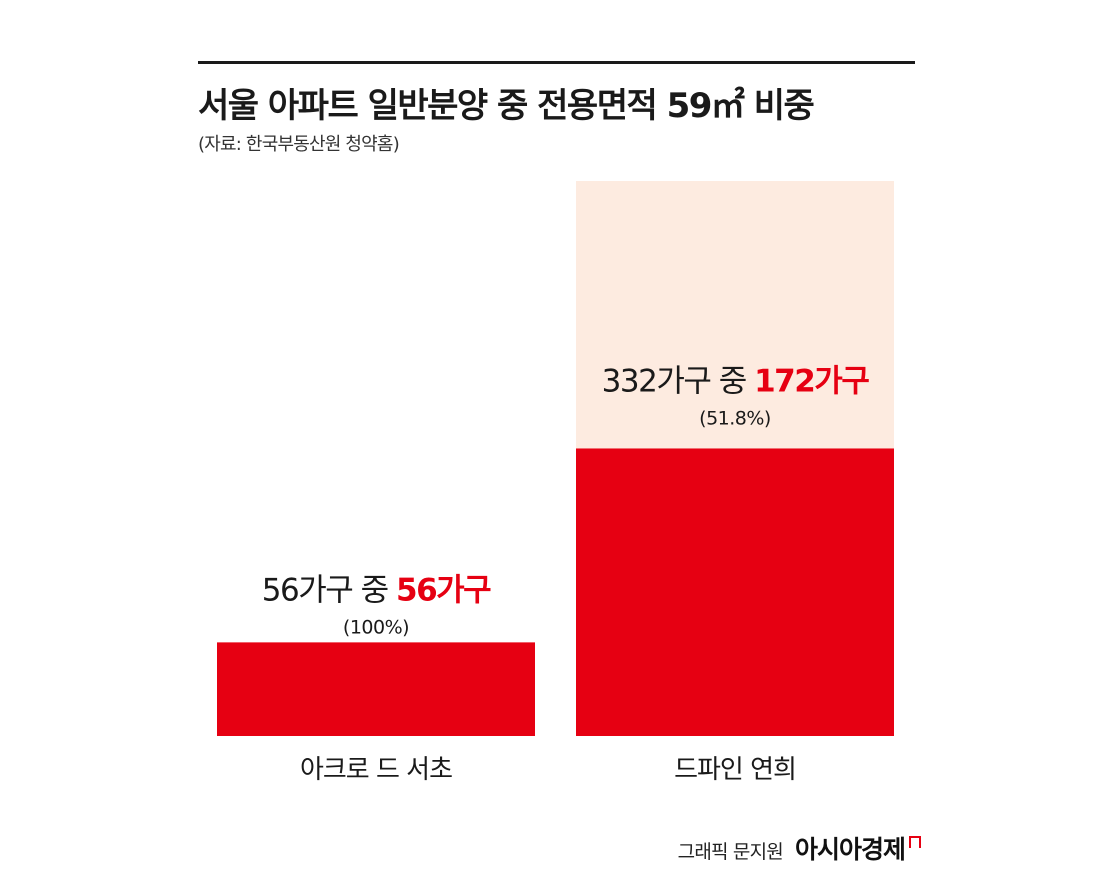 The height and width of the screenshot is (890, 1111). Describe the element at coordinates (915, 842) in the screenshot. I see `brand-mark-icon` at that location.